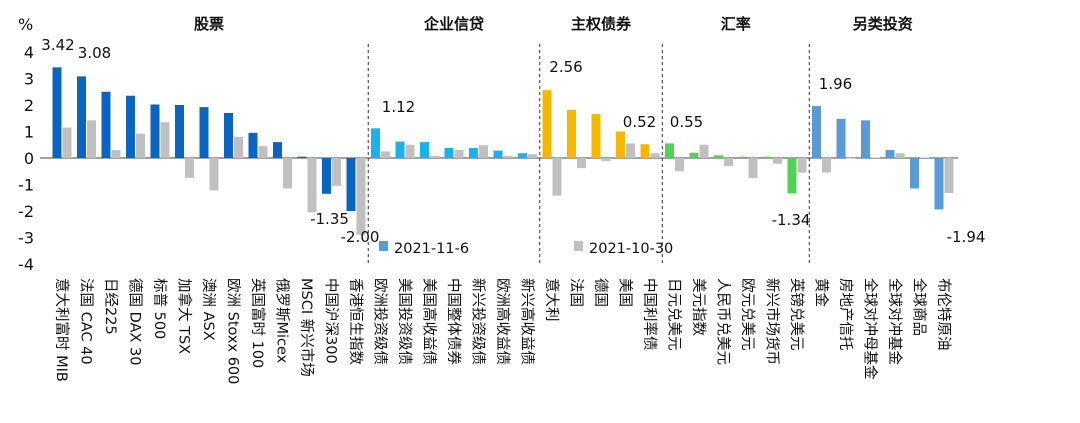 Image resolution: width=1080 pixels, height=423 pixels. I want to click on category-label: 意大利富时 MIB, so click(62, 330).